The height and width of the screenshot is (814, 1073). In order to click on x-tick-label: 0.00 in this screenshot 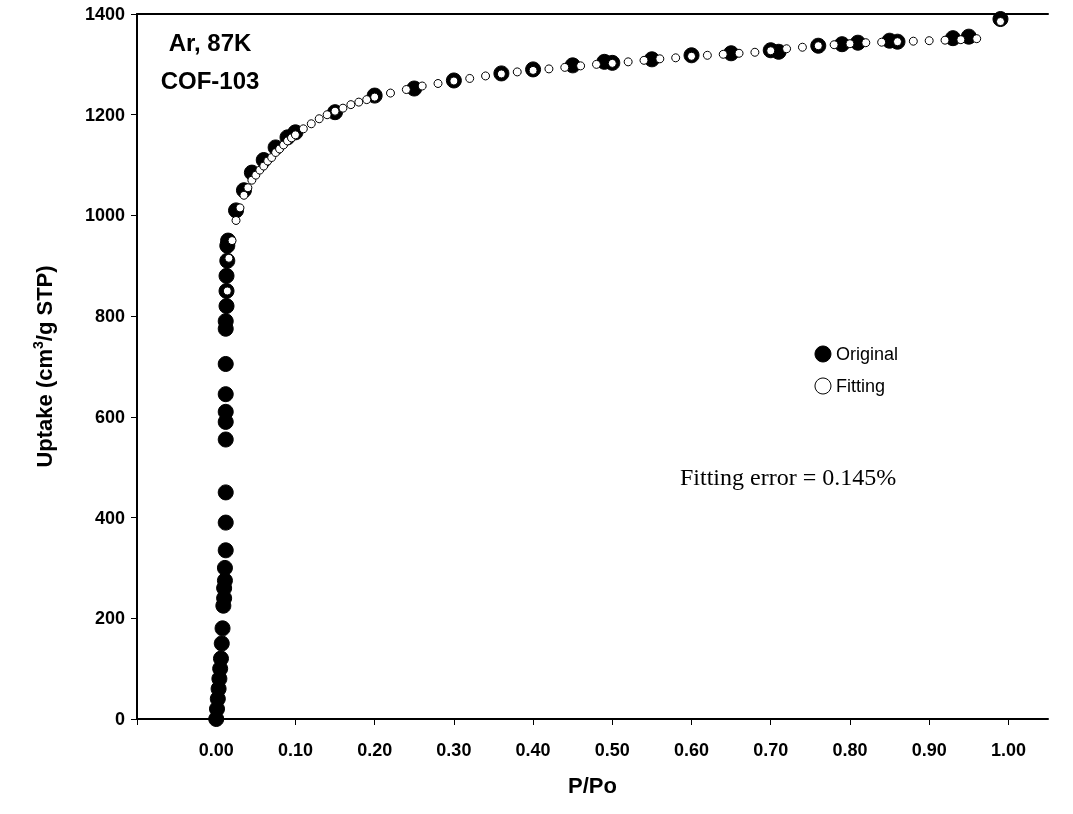, I will do `click(216, 750)`.